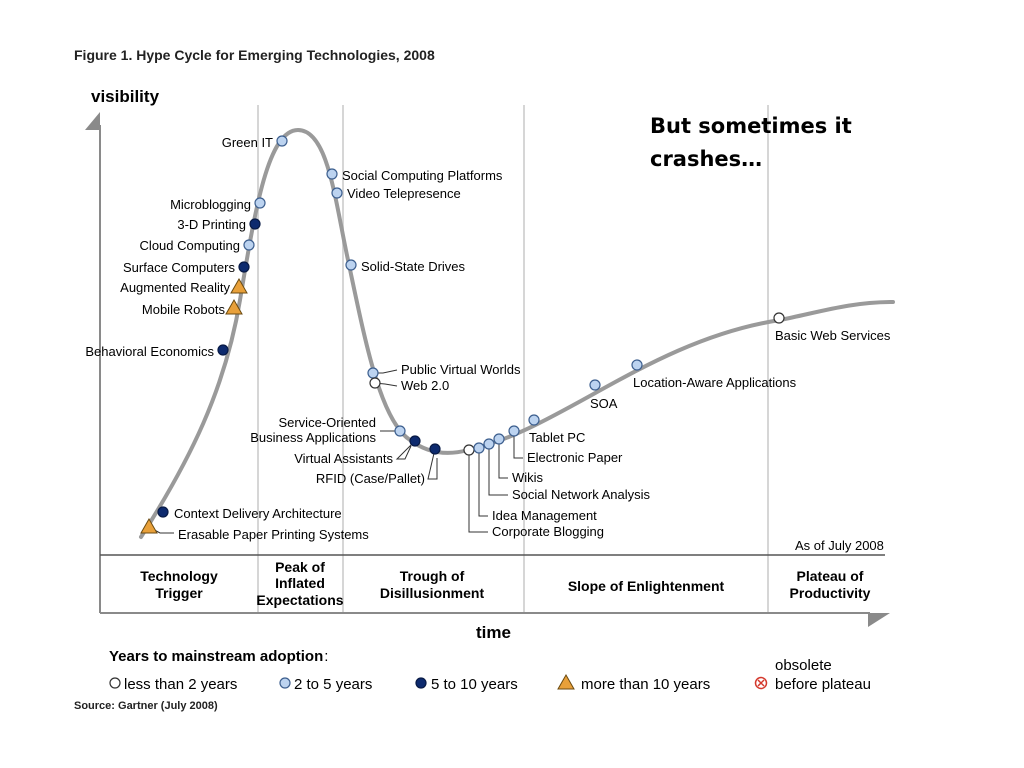  Describe the element at coordinates (300, 567) in the screenshot. I see `phase-label-2-1: Peak of` at that location.